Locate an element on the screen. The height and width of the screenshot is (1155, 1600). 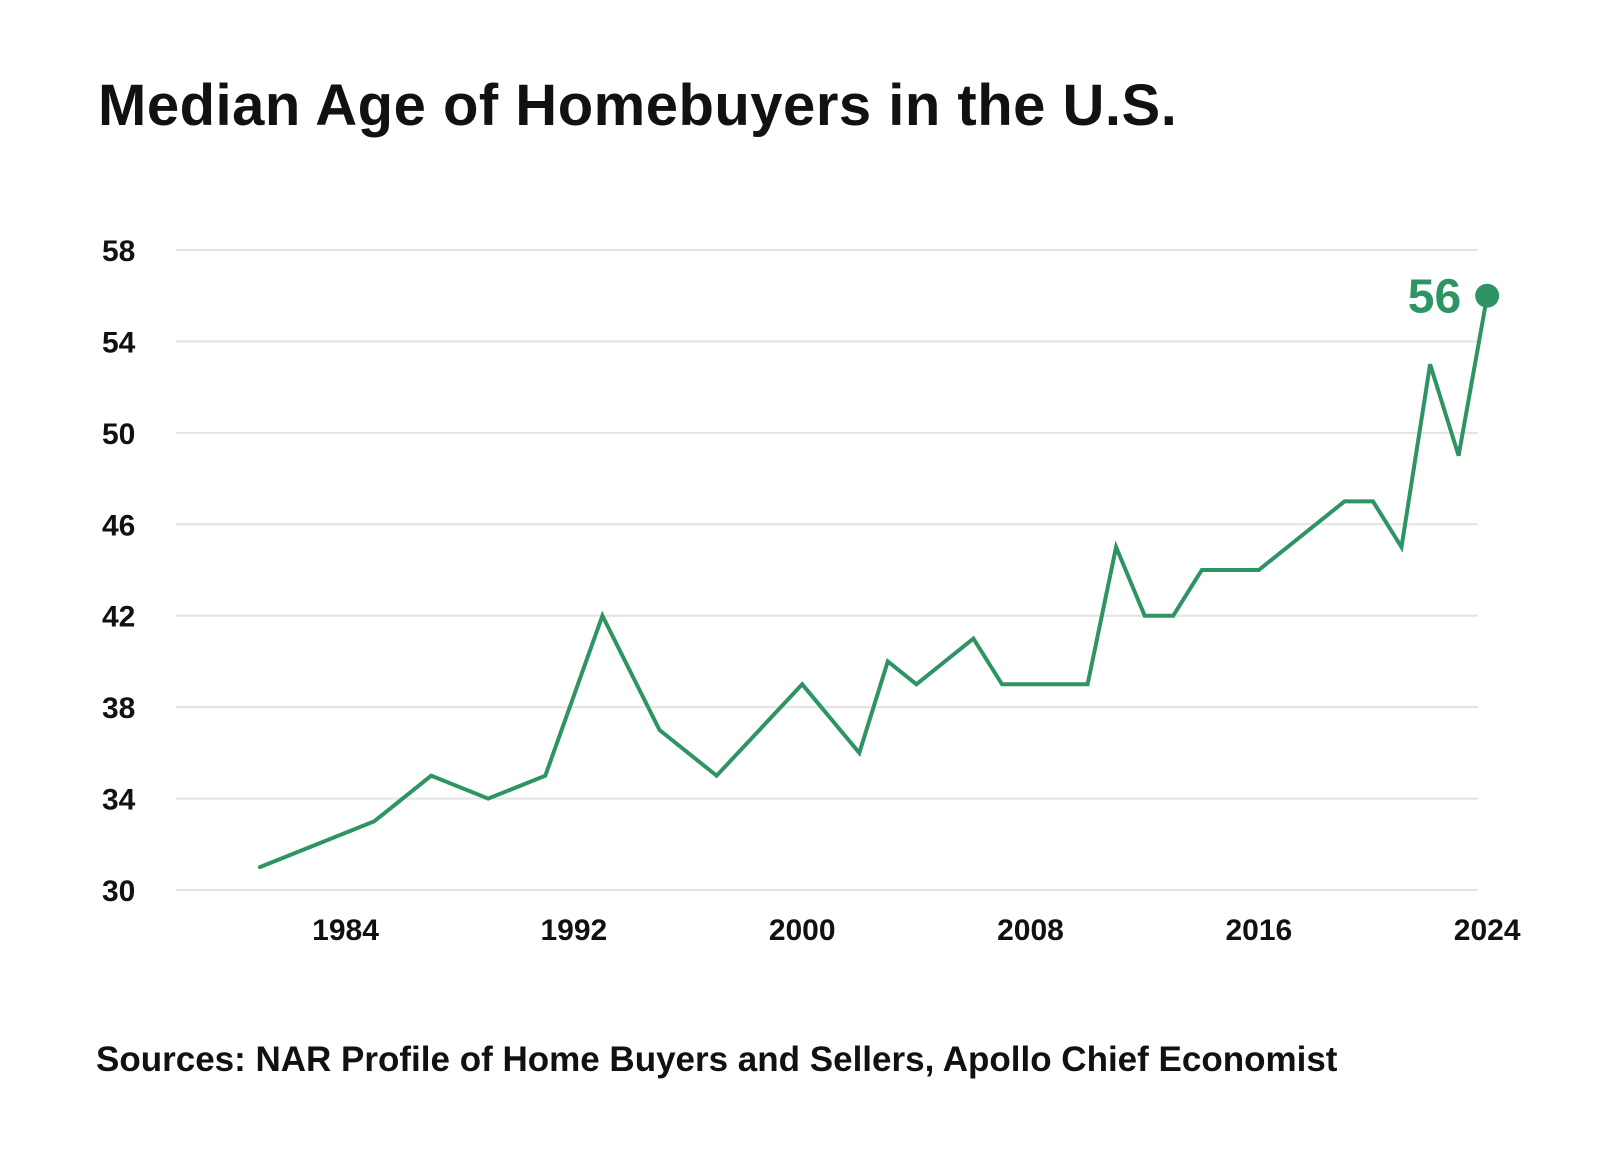
x-tick-label: 2016 is located at coordinates (1258, 930).